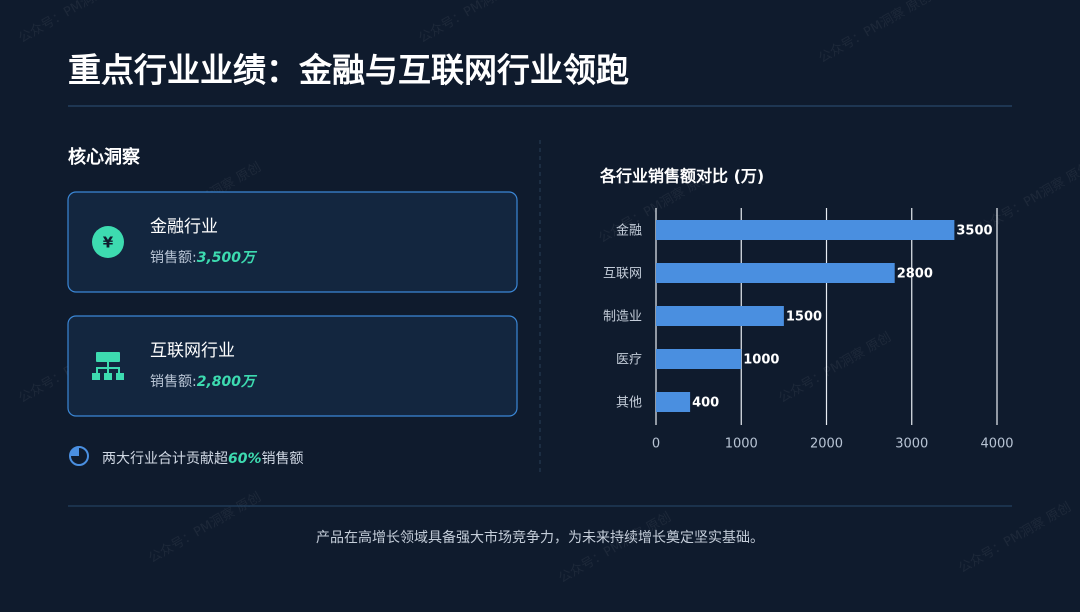 This screenshot has height=612, width=1080. Describe the element at coordinates (622, 274) in the screenshot. I see `y-tick-label: 互联网` at that location.